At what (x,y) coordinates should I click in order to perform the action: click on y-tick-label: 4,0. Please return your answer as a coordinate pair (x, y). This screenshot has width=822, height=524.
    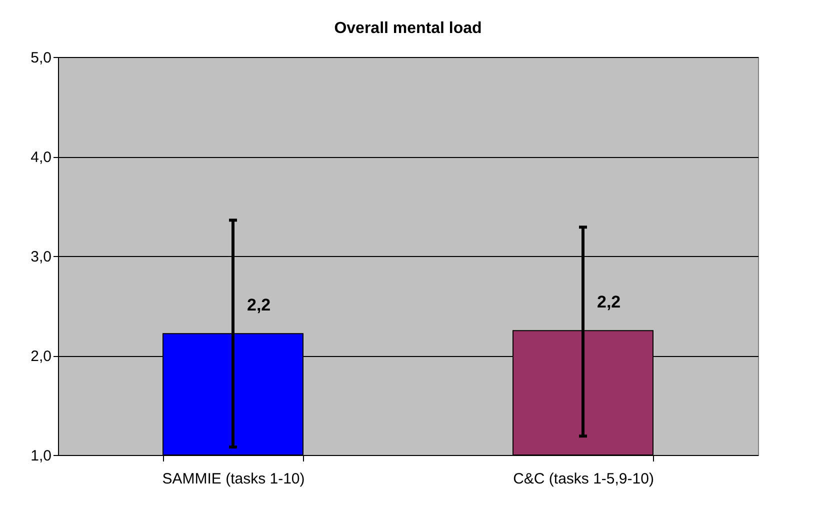
    Looking at the image, I should click on (41, 157).